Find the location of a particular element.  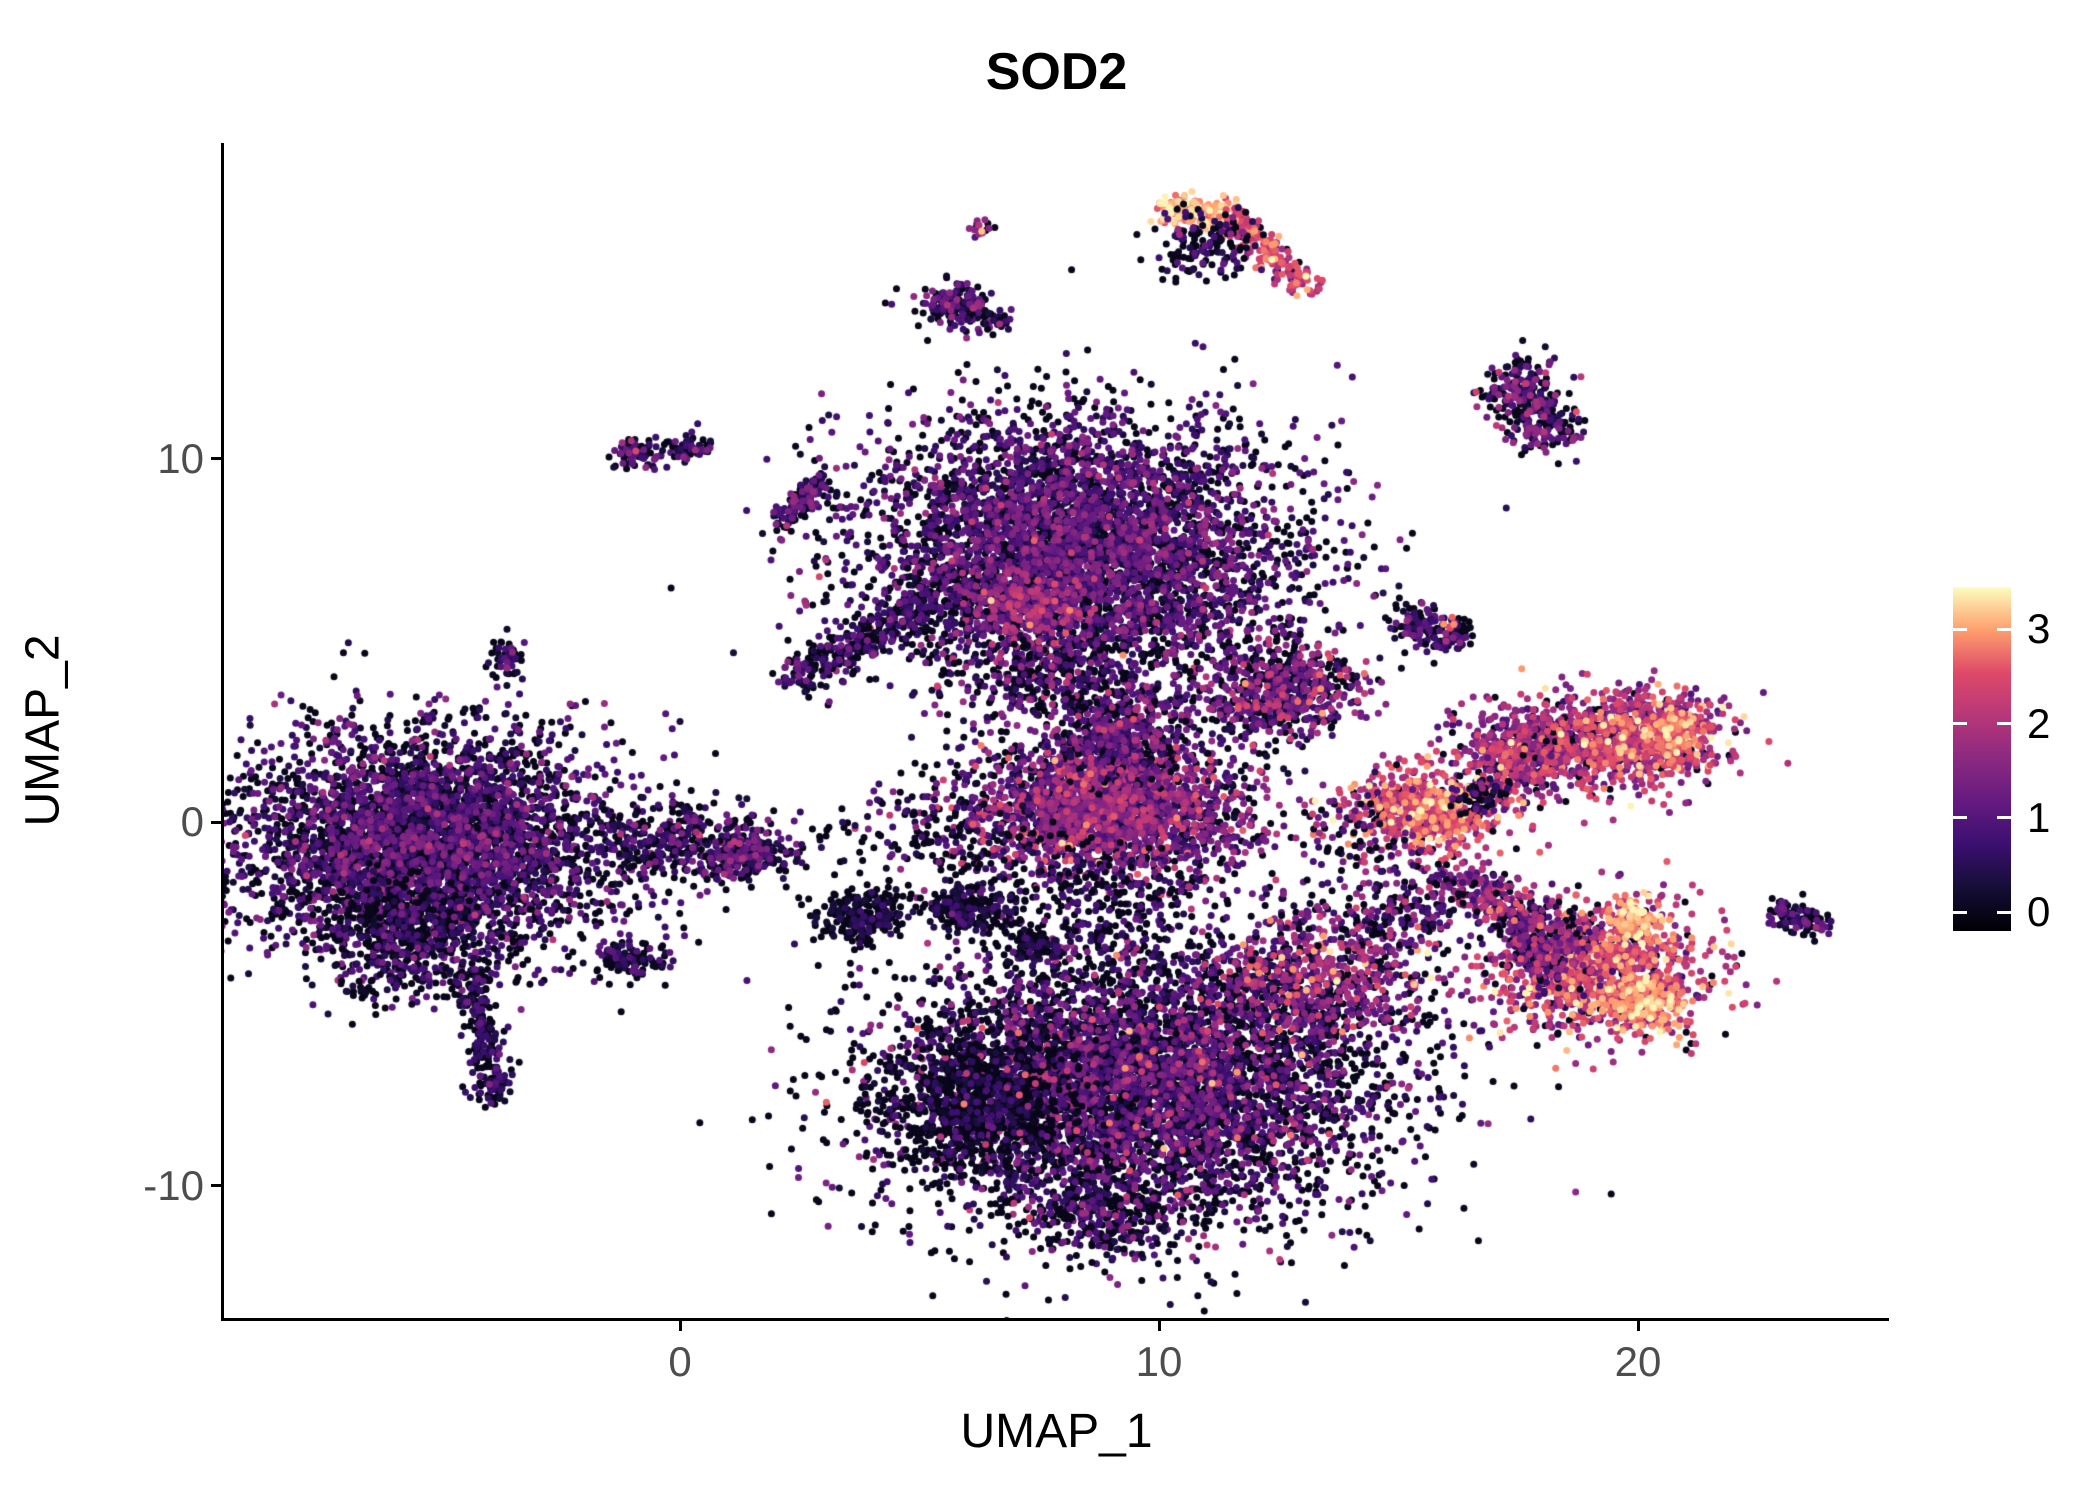

x-tick-label: 10 is located at coordinates (1159, 1361).